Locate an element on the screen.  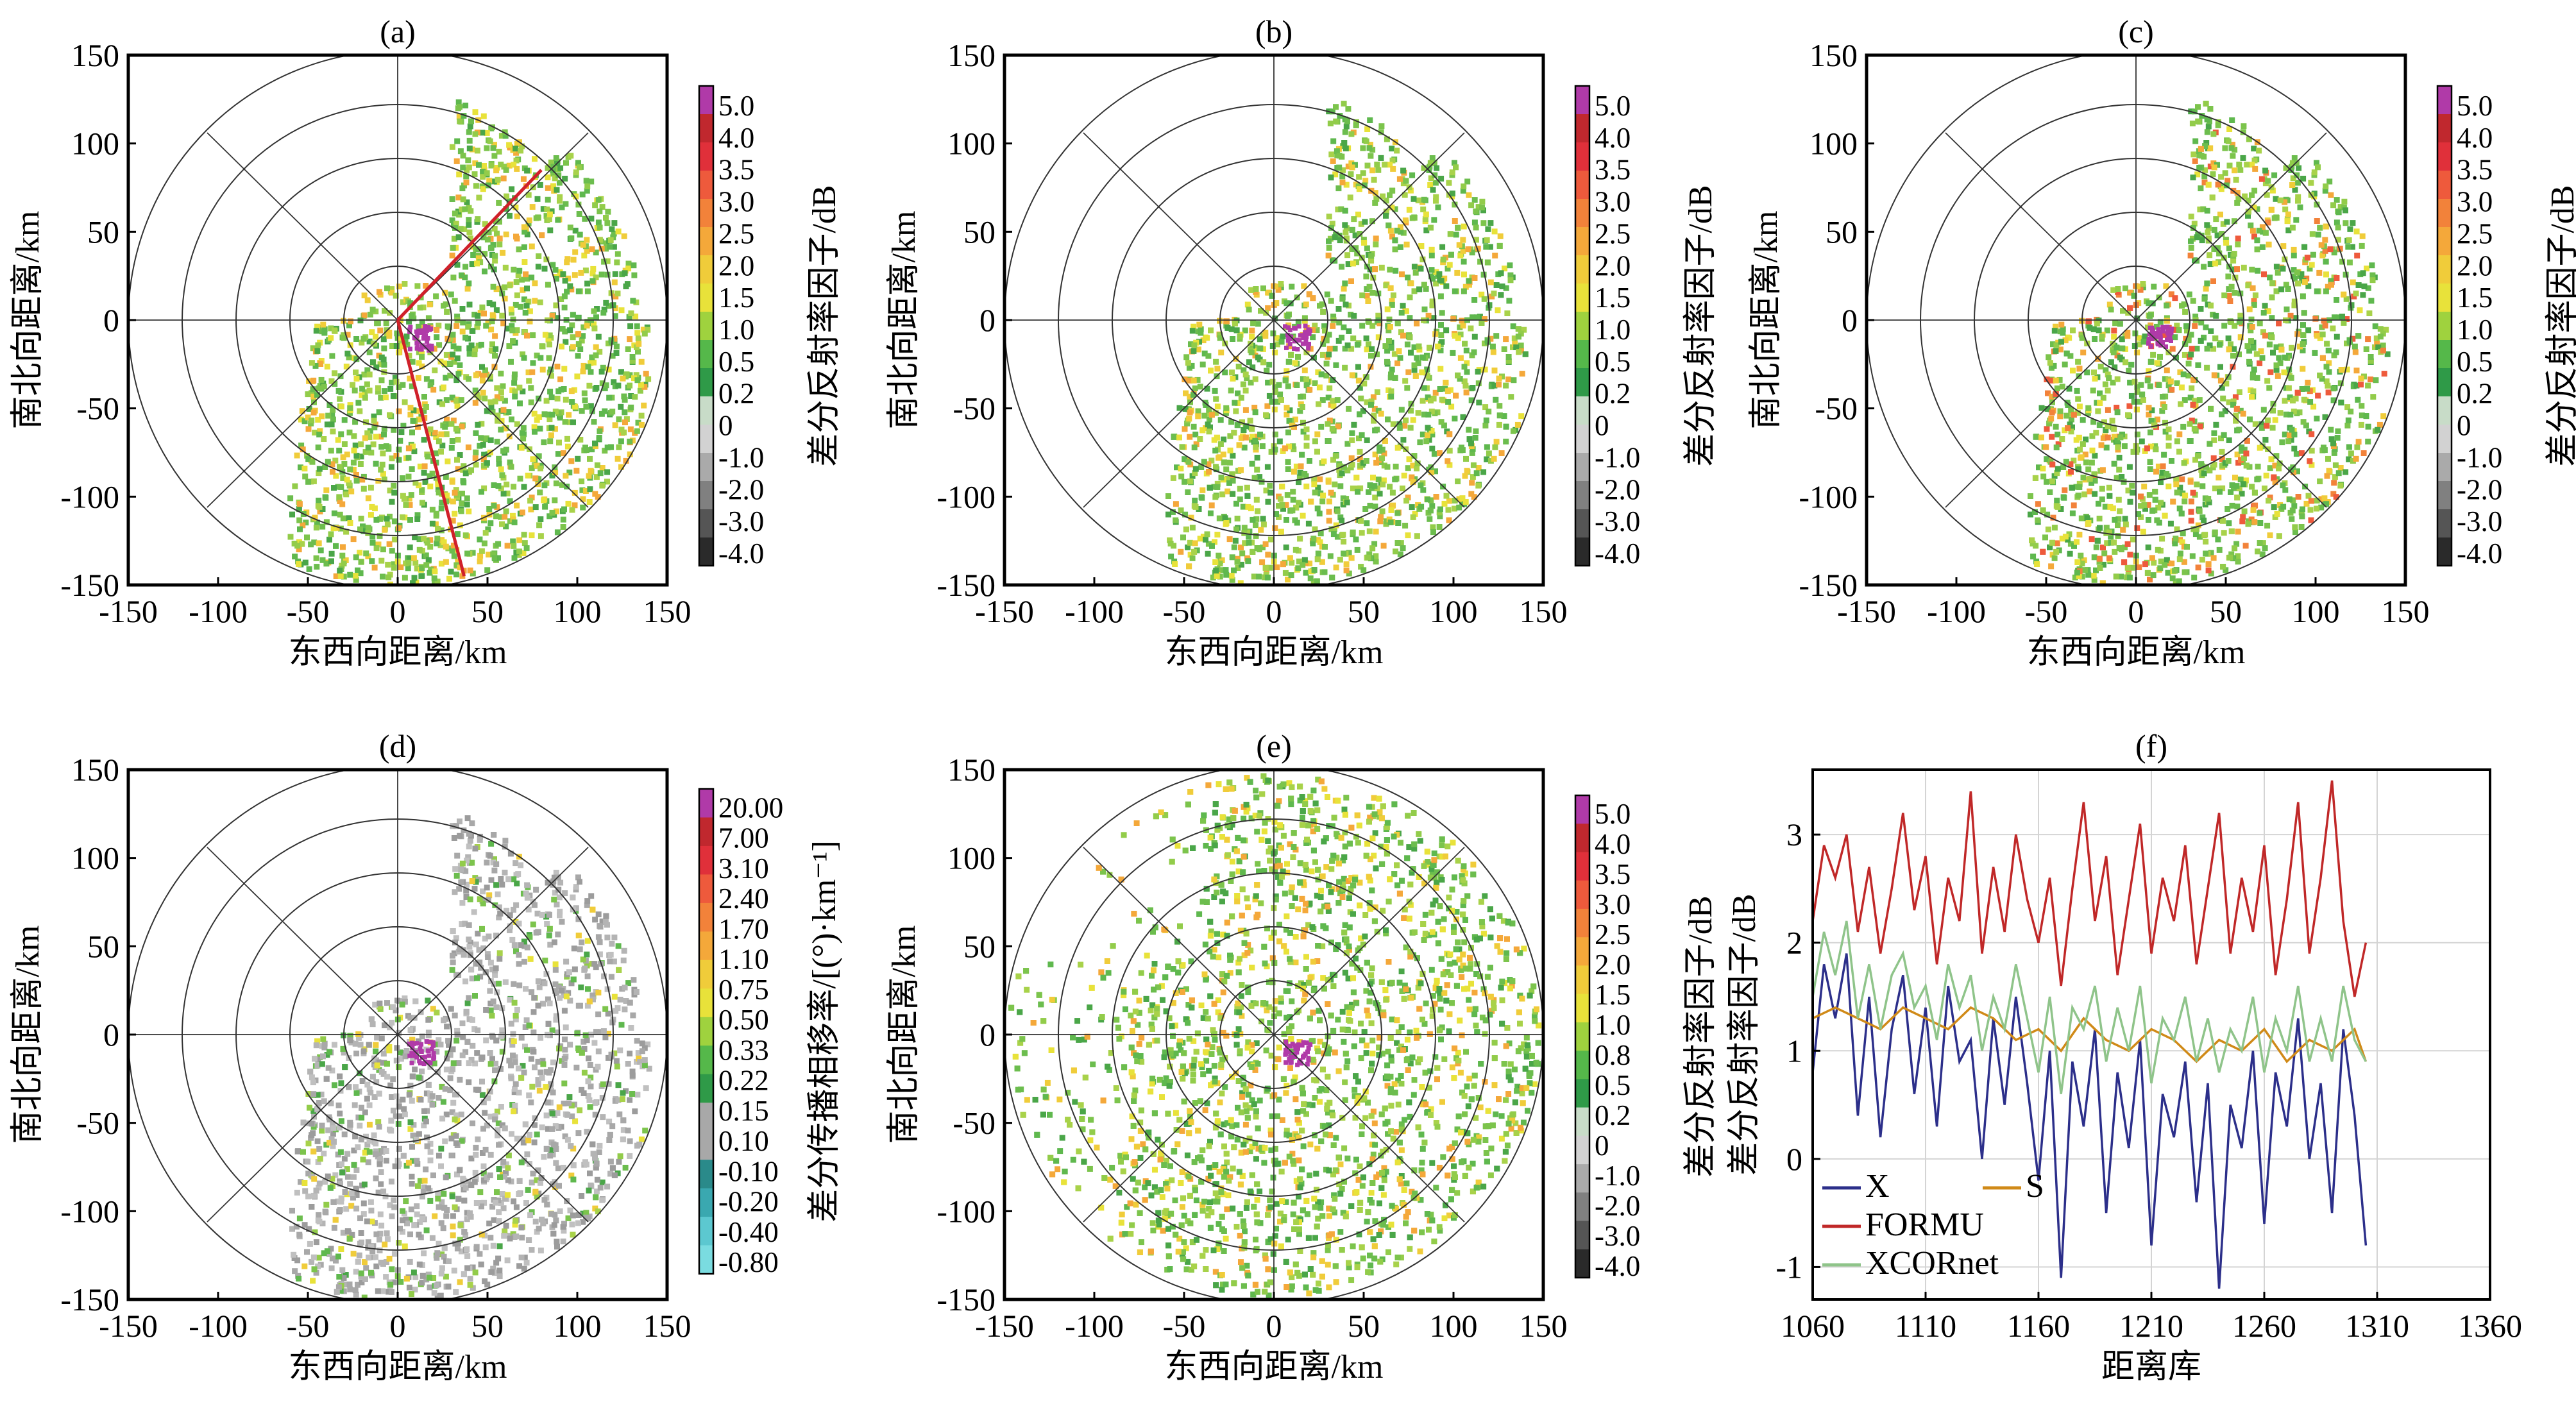
panel-title: (d) is located at coordinates (397, 746).